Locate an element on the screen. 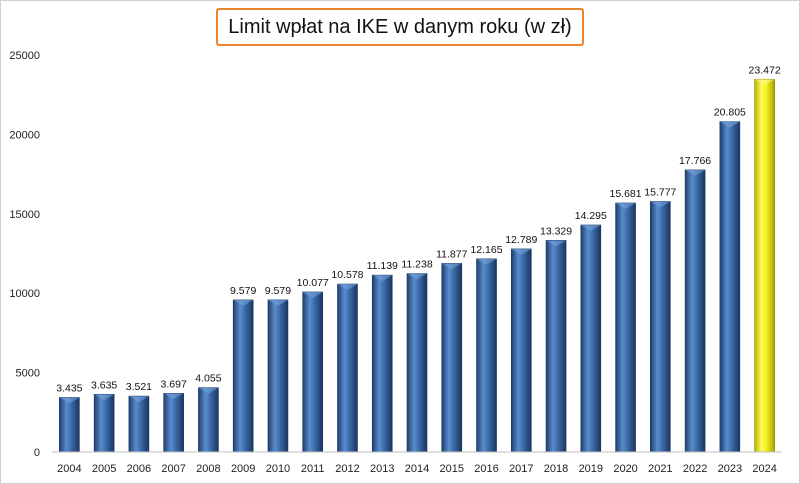  x-tick-label: 2022 is located at coordinates (695, 469).